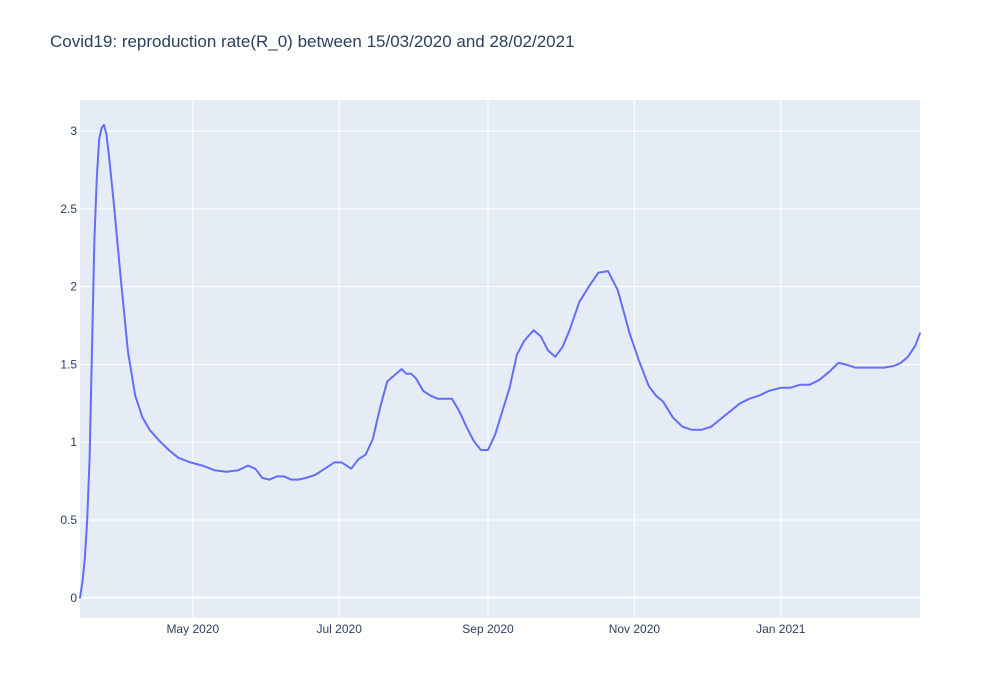 Image resolution: width=1000 pixels, height=700 pixels. I want to click on y-tick-labels: 0 0.5 1 1.5 2 2.5 3, so click(68, 364).